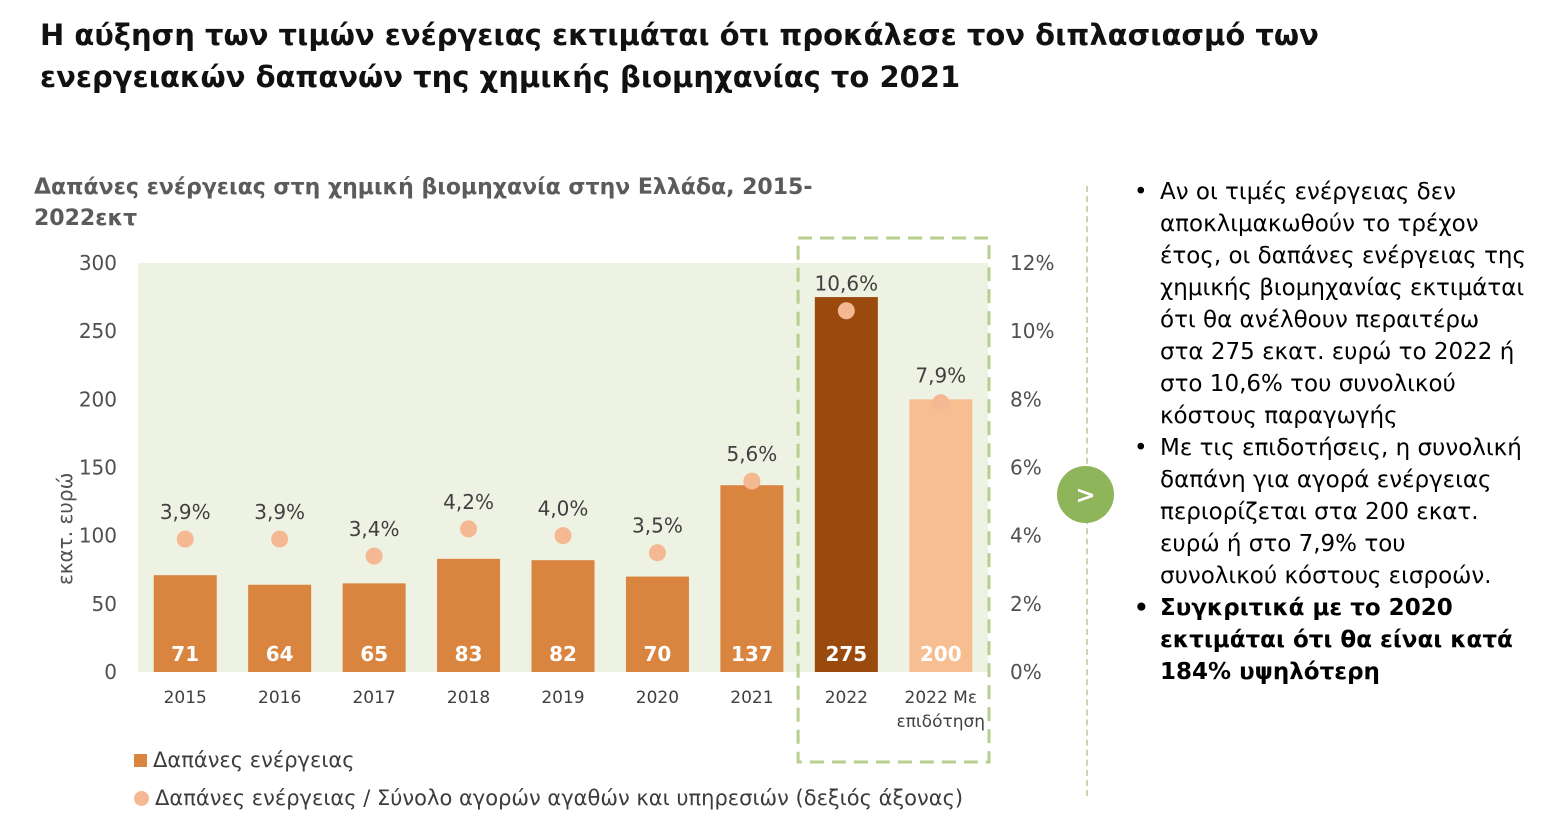  What do you see at coordinates (563, 654) in the screenshot?
I see `bar-value-label: 82` at bounding box center [563, 654].